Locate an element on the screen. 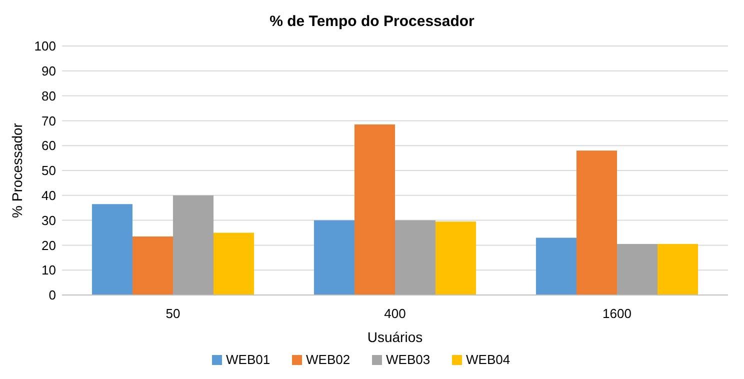 This screenshot has width=744, height=379. y-tick-label: 20 is located at coordinates (49, 245).